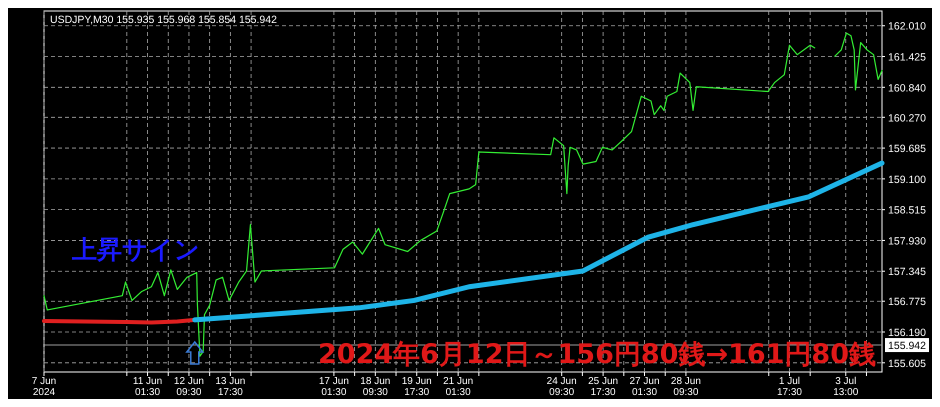 Image resolution: width=940 pixels, height=407 pixels. Describe the element at coordinates (644, 387) in the screenshot. I see `x-tick-label: 27 Jun 01:30` at that location.